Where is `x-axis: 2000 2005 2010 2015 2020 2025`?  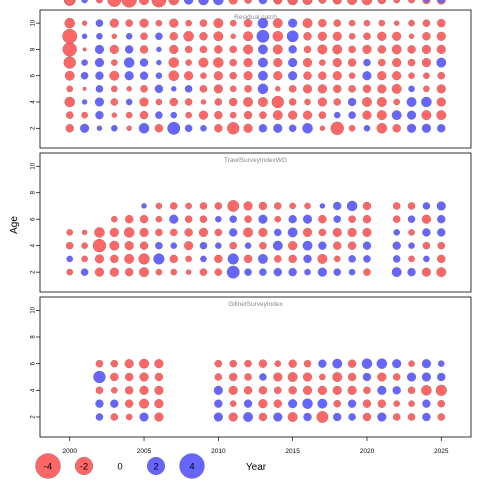
x-axis: 2000 2005 2010 2015 2020 2025 is located at coordinates (255, 446).